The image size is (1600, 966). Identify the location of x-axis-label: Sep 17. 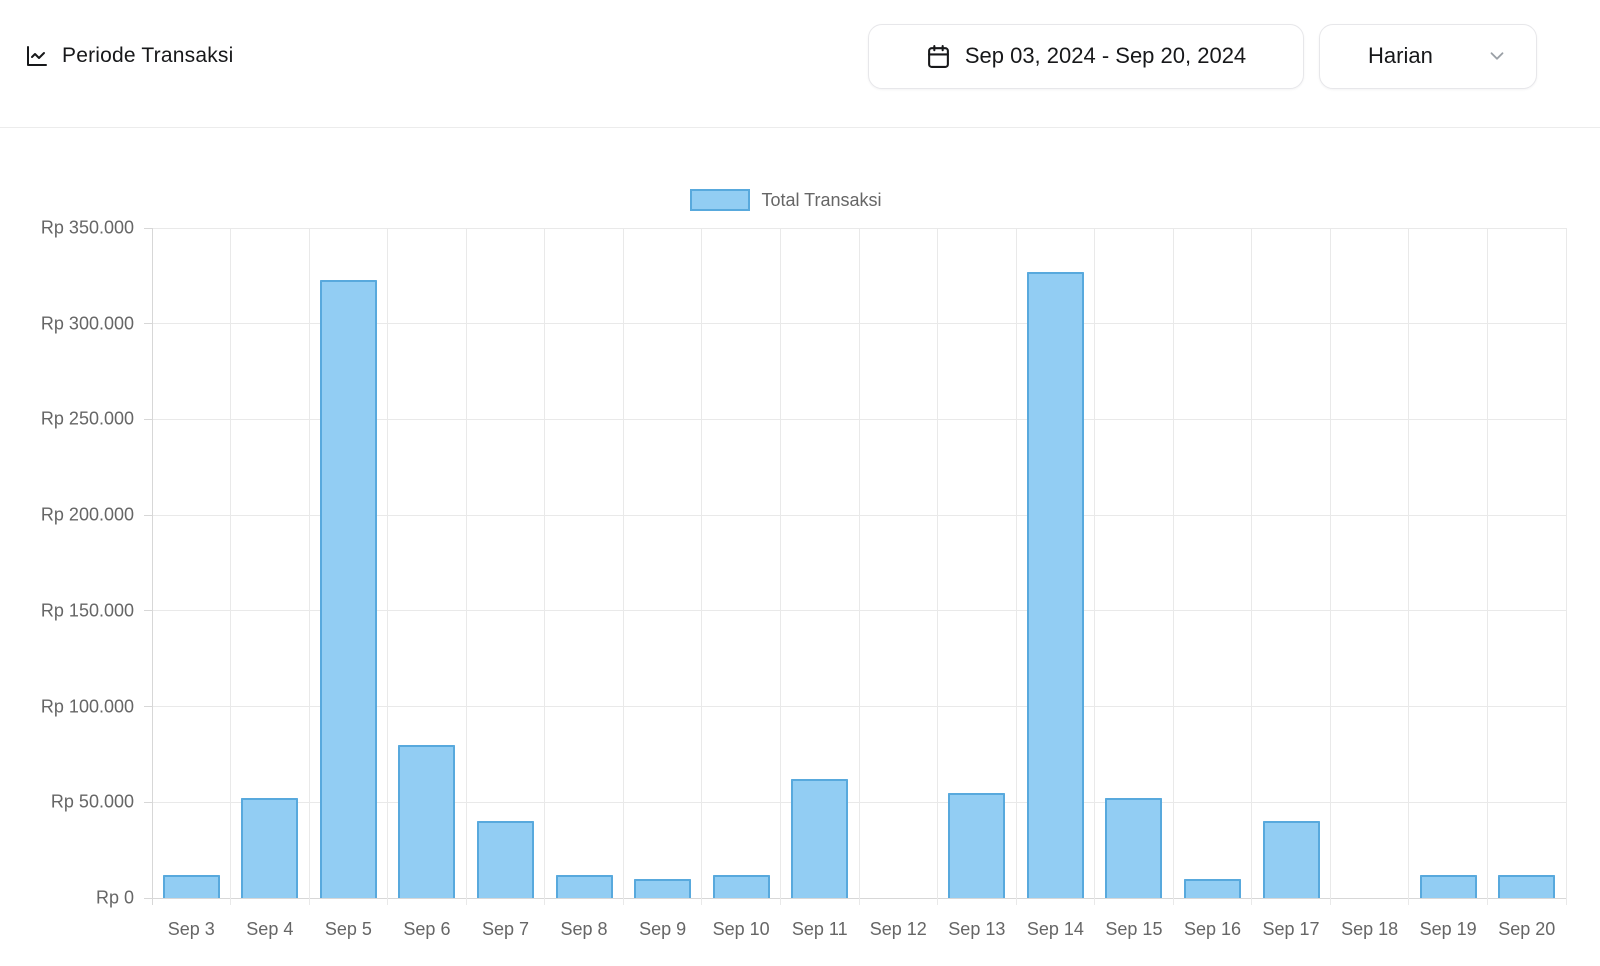
(1291, 929).